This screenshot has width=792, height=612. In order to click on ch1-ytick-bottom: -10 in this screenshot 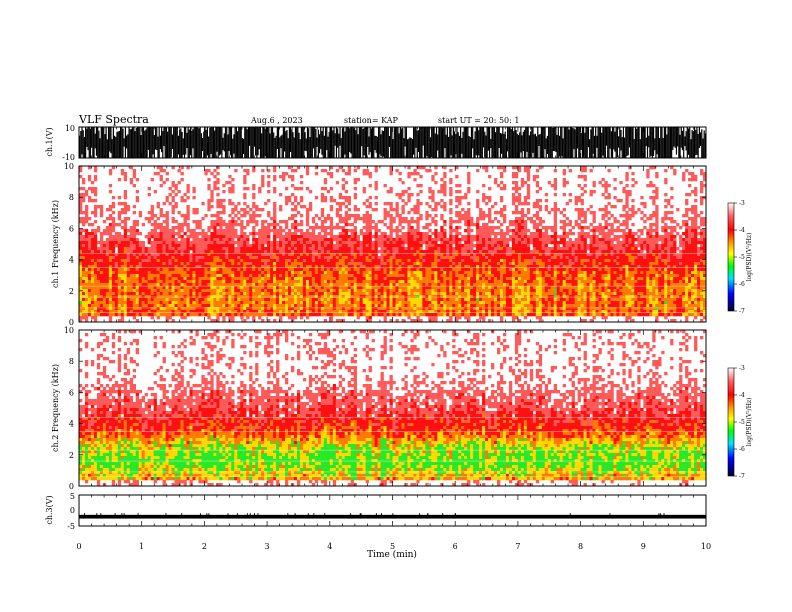, I will do `click(68, 157)`.